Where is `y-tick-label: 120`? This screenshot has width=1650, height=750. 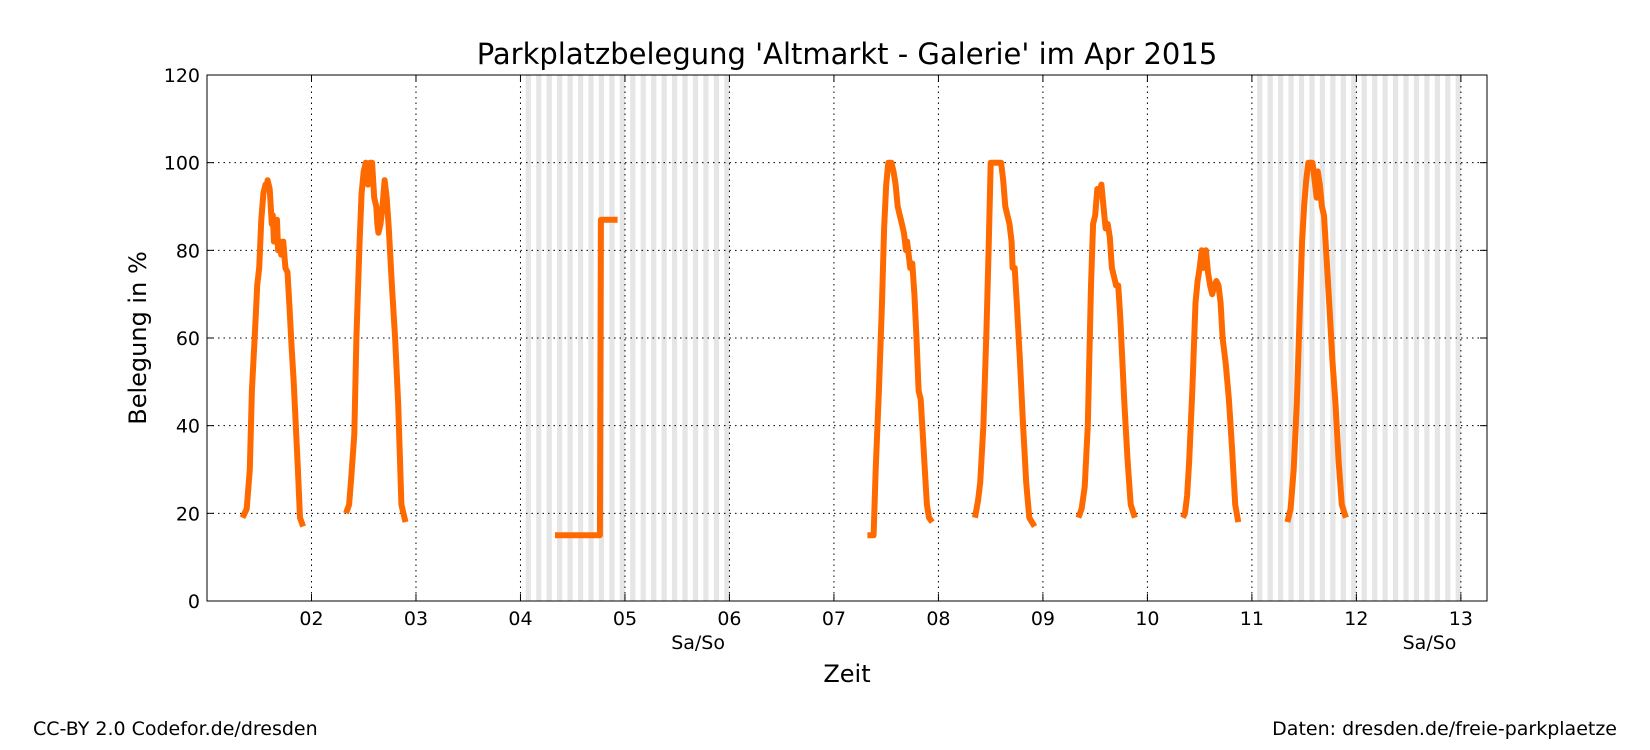 y-tick-label: 120 is located at coordinates (182, 76).